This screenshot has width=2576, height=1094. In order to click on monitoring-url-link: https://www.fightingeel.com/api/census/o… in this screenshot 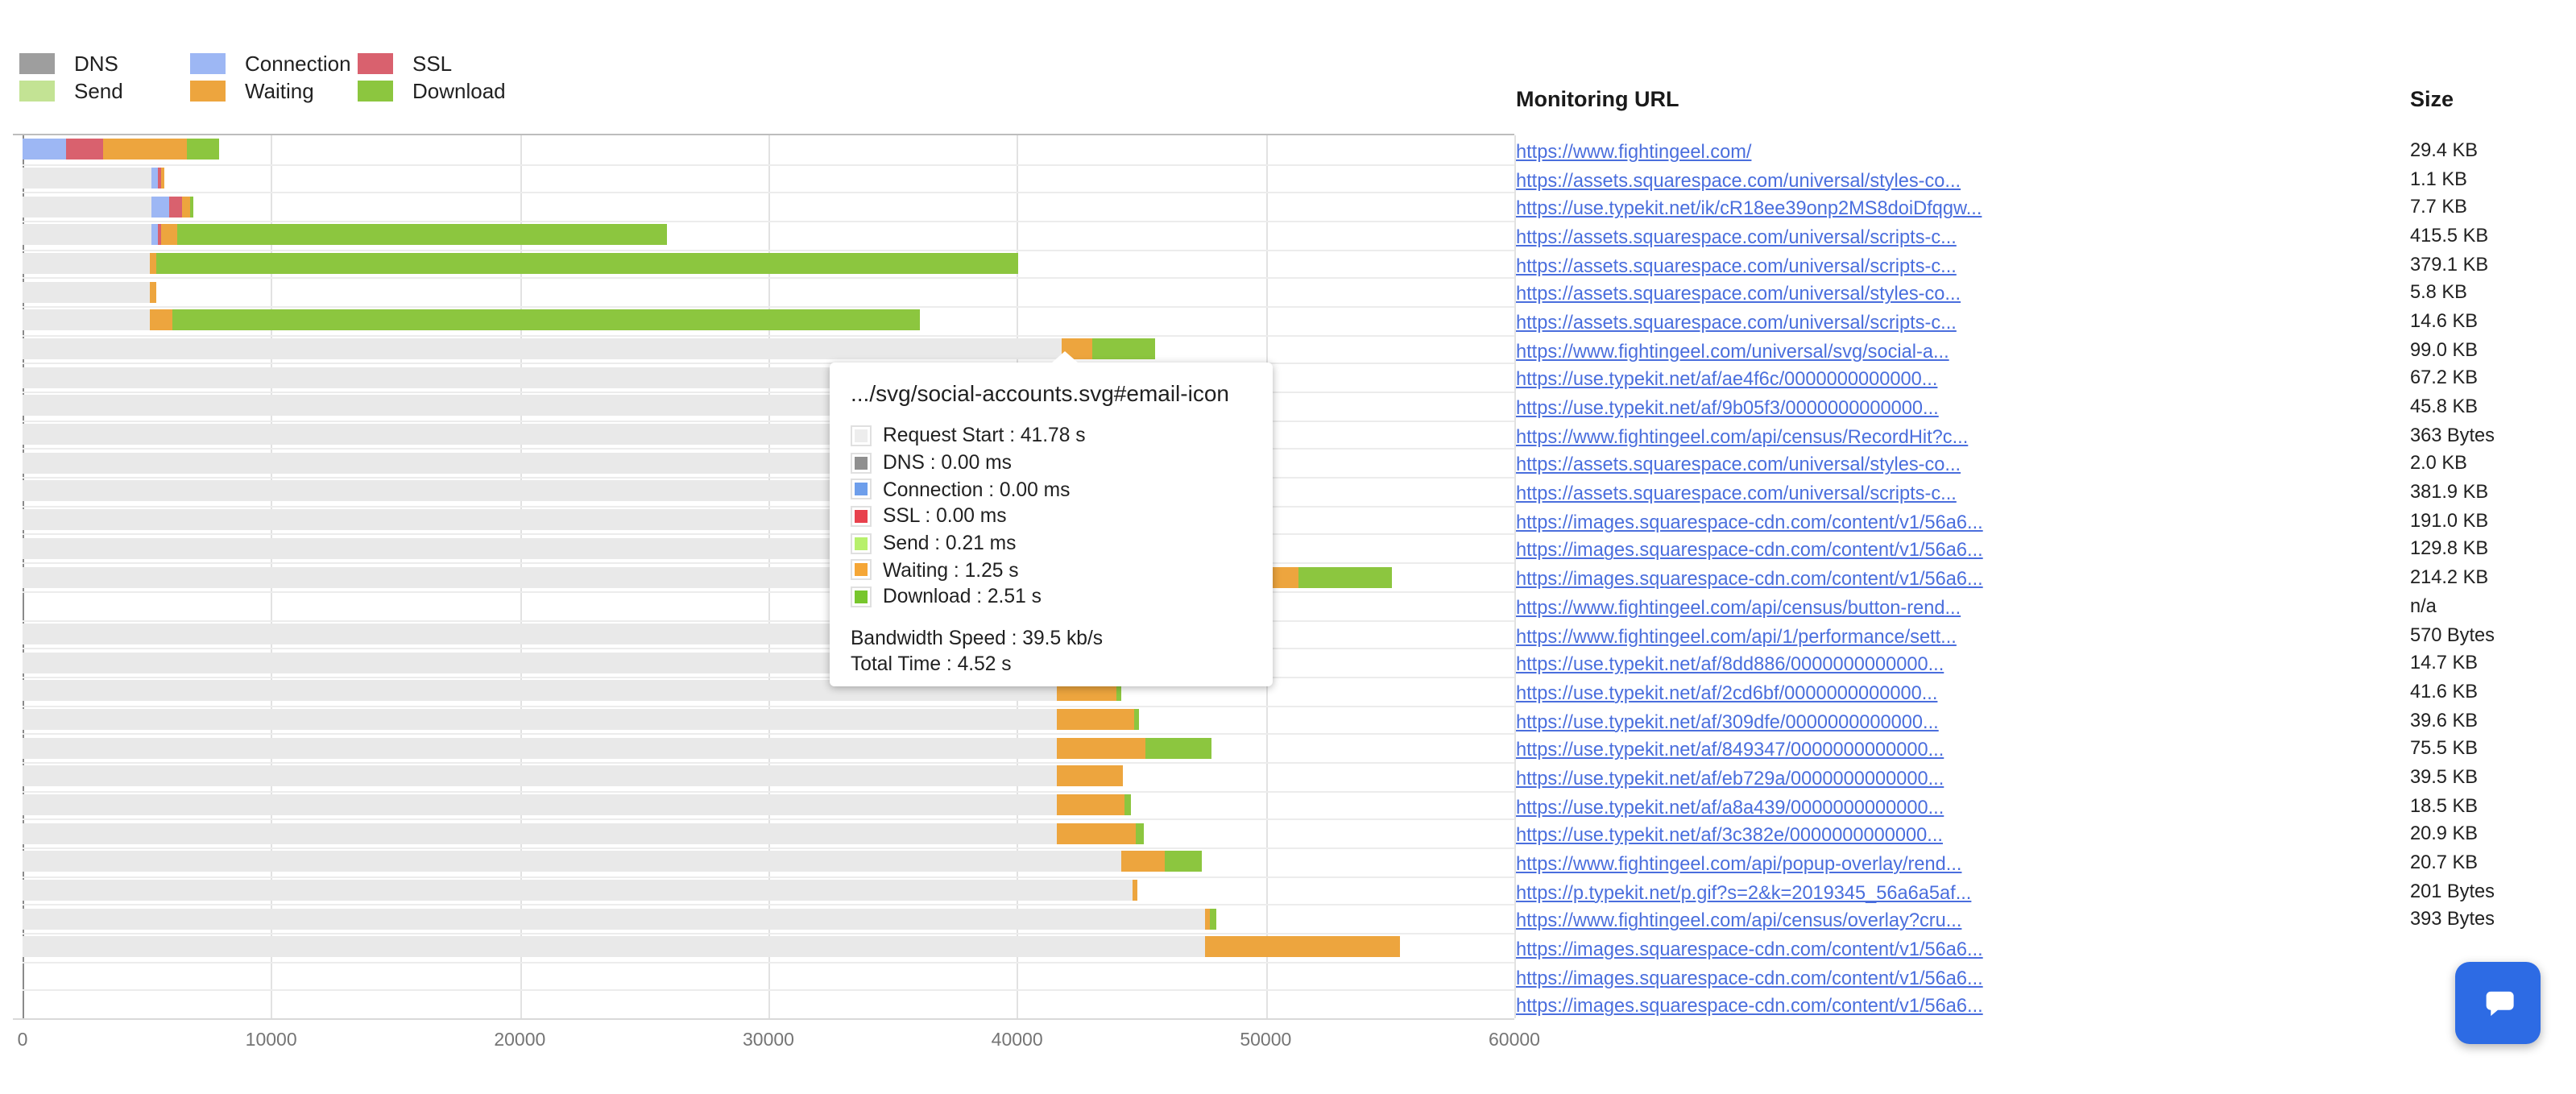, I will do `click(1739, 920)`.